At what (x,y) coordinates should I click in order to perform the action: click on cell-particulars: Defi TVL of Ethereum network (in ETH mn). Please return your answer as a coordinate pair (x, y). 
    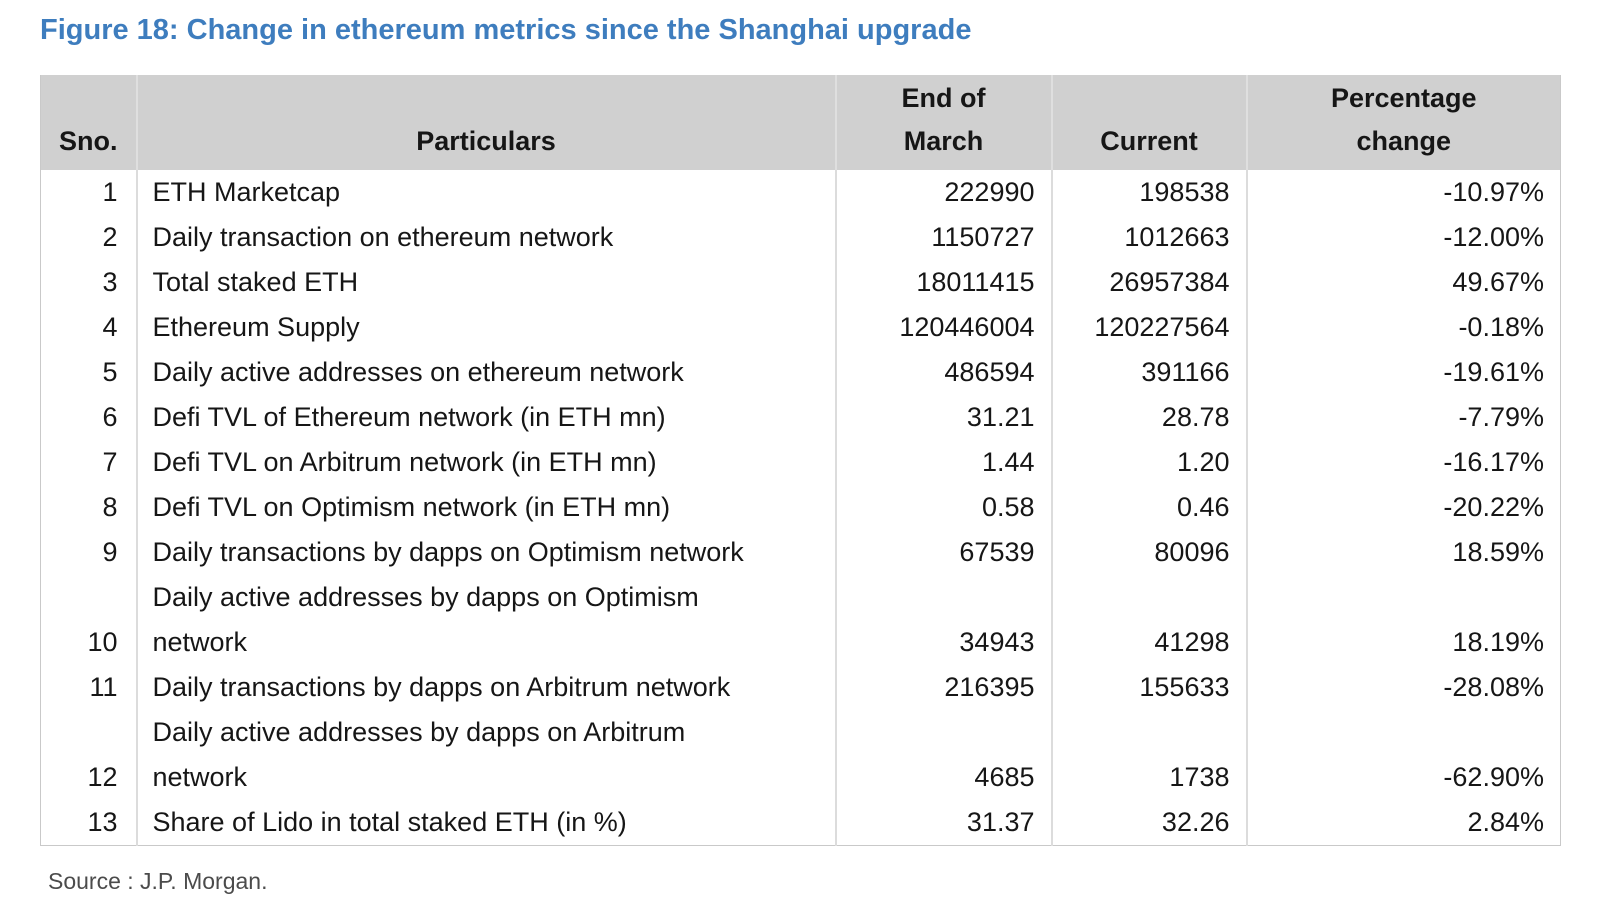
    Looking at the image, I should click on (485, 417).